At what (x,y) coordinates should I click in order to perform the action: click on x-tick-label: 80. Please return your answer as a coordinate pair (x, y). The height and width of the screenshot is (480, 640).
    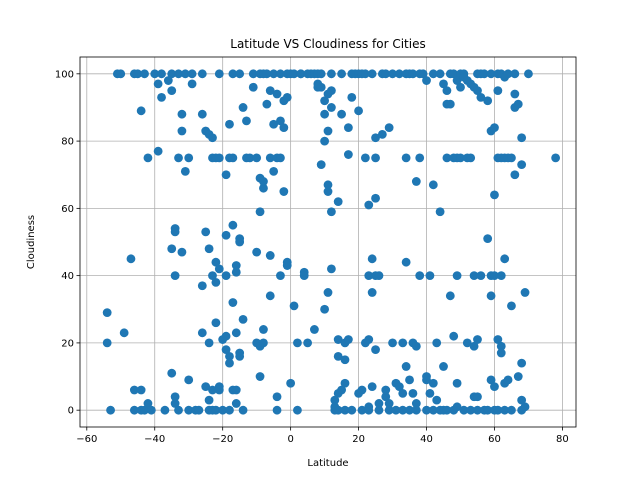
    Looking at the image, I should click on (562, 439).